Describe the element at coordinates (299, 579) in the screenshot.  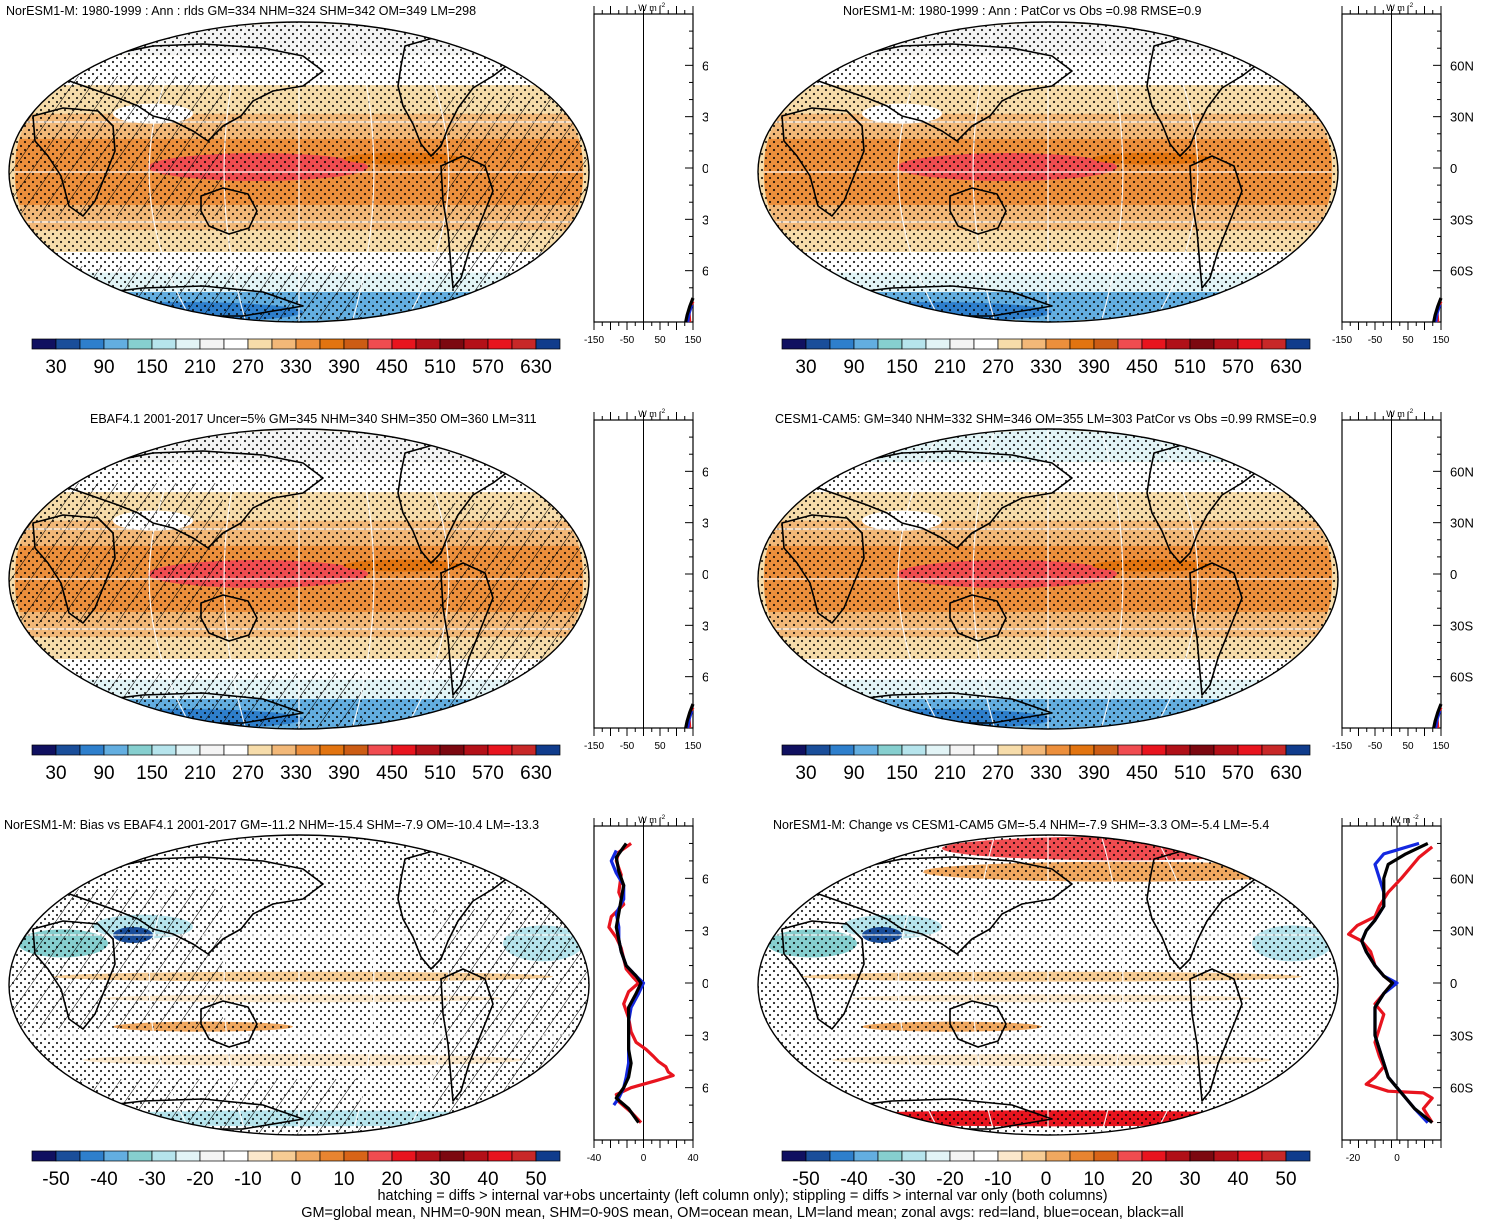
I see `map-observations` at that location.